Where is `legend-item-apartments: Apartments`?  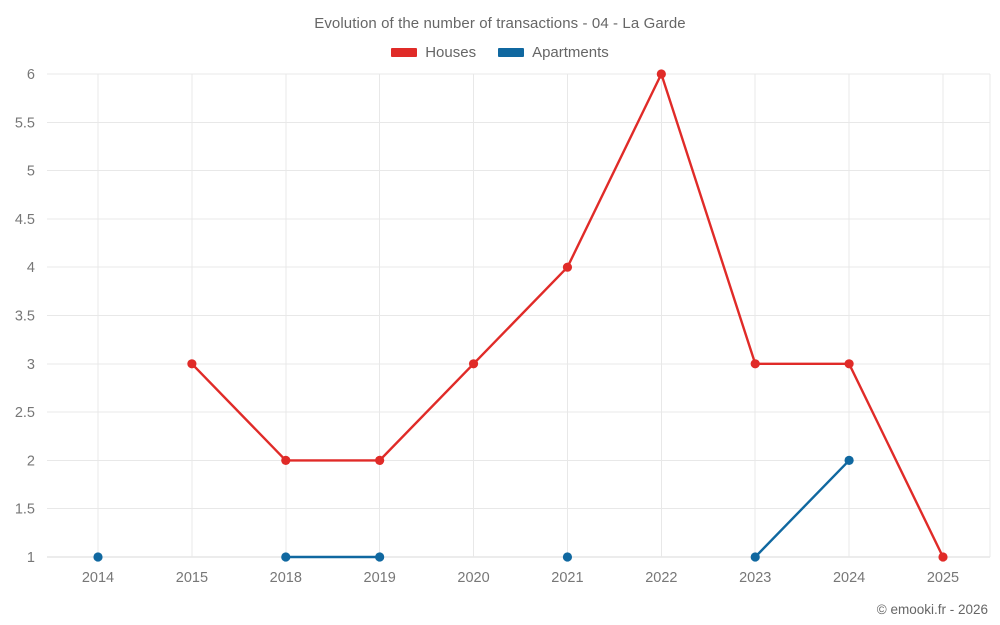
legend-item-apartments: Apartments is located at coordinates (553, 52).